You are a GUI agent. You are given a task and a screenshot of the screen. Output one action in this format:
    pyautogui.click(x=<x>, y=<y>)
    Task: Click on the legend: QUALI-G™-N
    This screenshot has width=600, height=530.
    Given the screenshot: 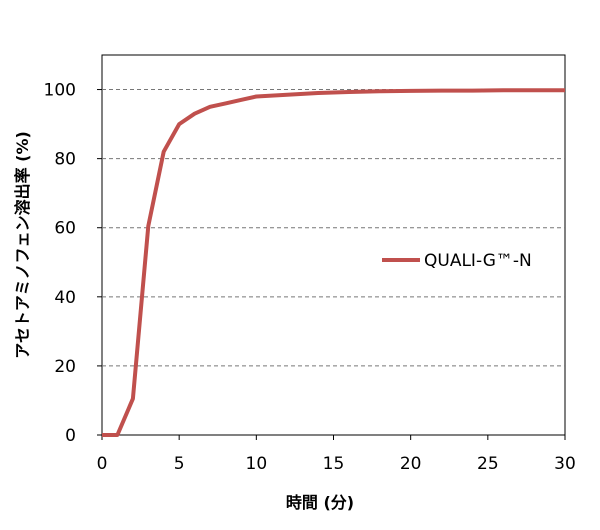 What is the action you would take?
    pyautogui.click(x=457, y=261)
    